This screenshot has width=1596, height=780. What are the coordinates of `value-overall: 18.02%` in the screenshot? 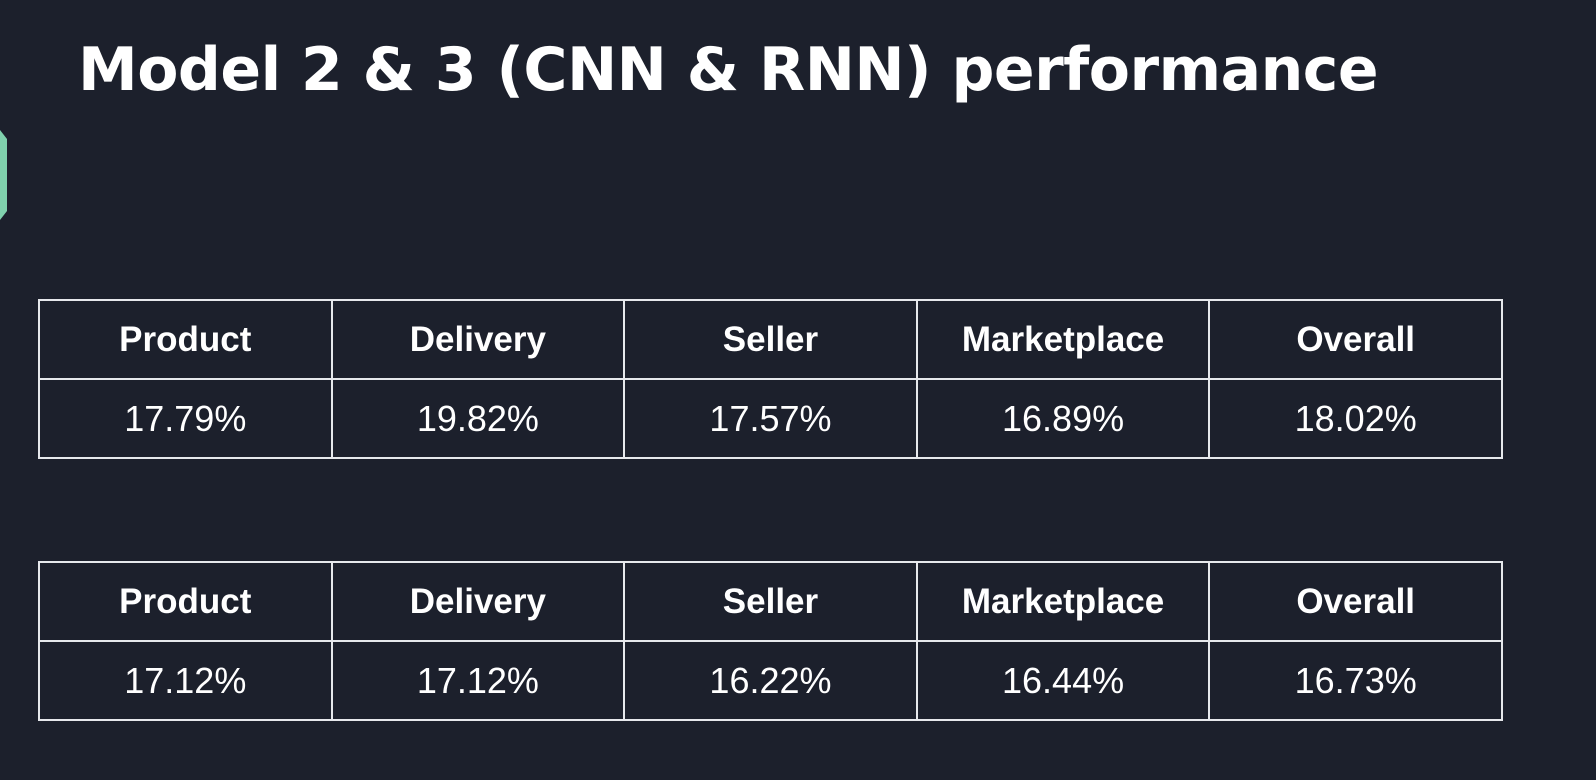 It's located at (1355, 418).